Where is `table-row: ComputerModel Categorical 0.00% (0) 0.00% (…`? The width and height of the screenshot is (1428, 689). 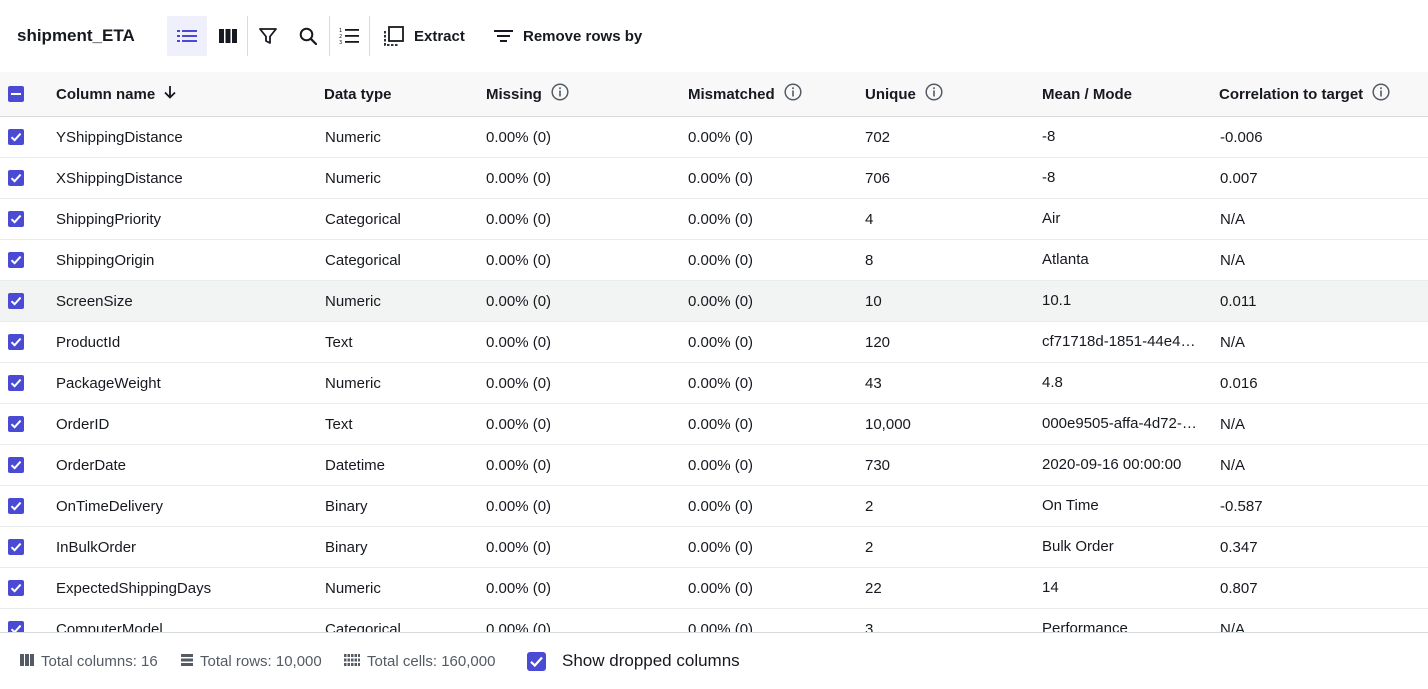
table-row: ComputerModel Categorical 0.00% (0) 0.00% (… is located at coordinates (714, 620).